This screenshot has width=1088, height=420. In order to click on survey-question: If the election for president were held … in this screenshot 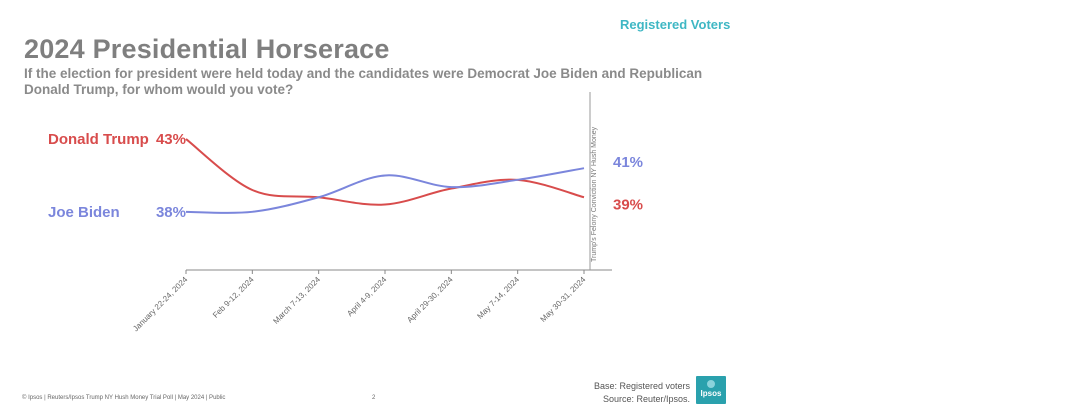, I will do `click(363, 81)`.